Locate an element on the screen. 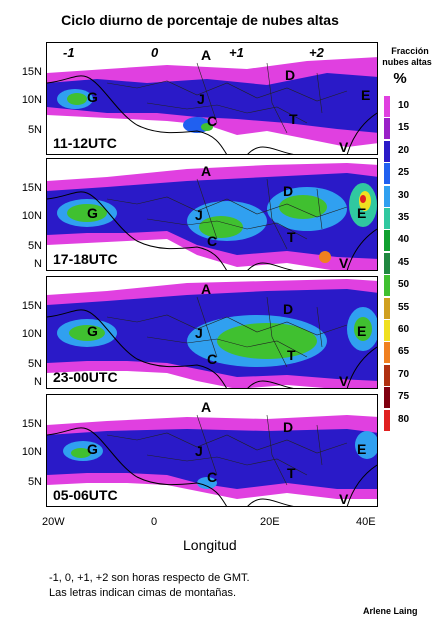  x-tick-0: 0 is located at coordinates (154, 522).